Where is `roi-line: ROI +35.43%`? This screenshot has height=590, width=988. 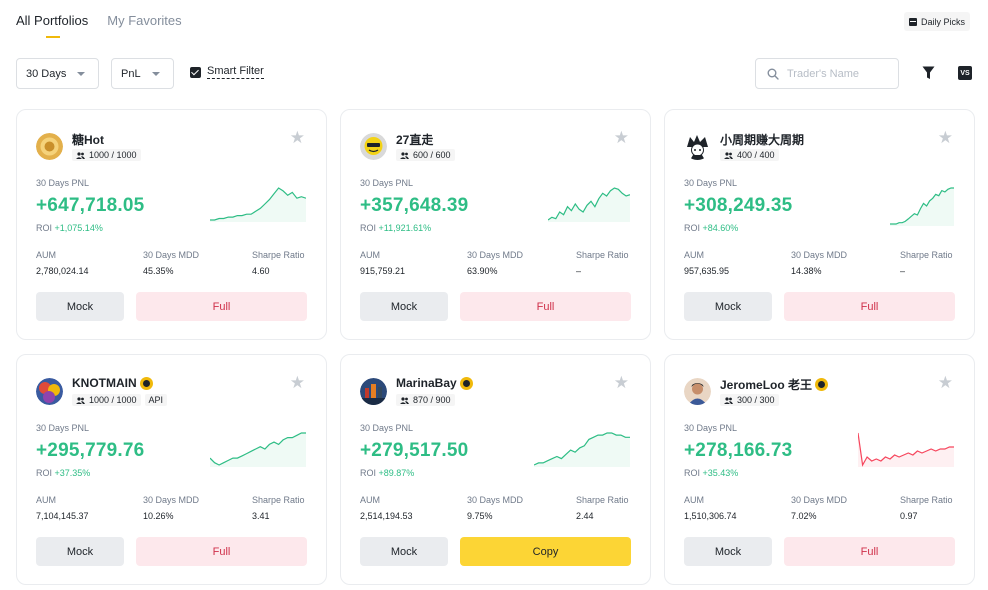 roi-line: ROI +35.43% is located at coordinates (711, 473).